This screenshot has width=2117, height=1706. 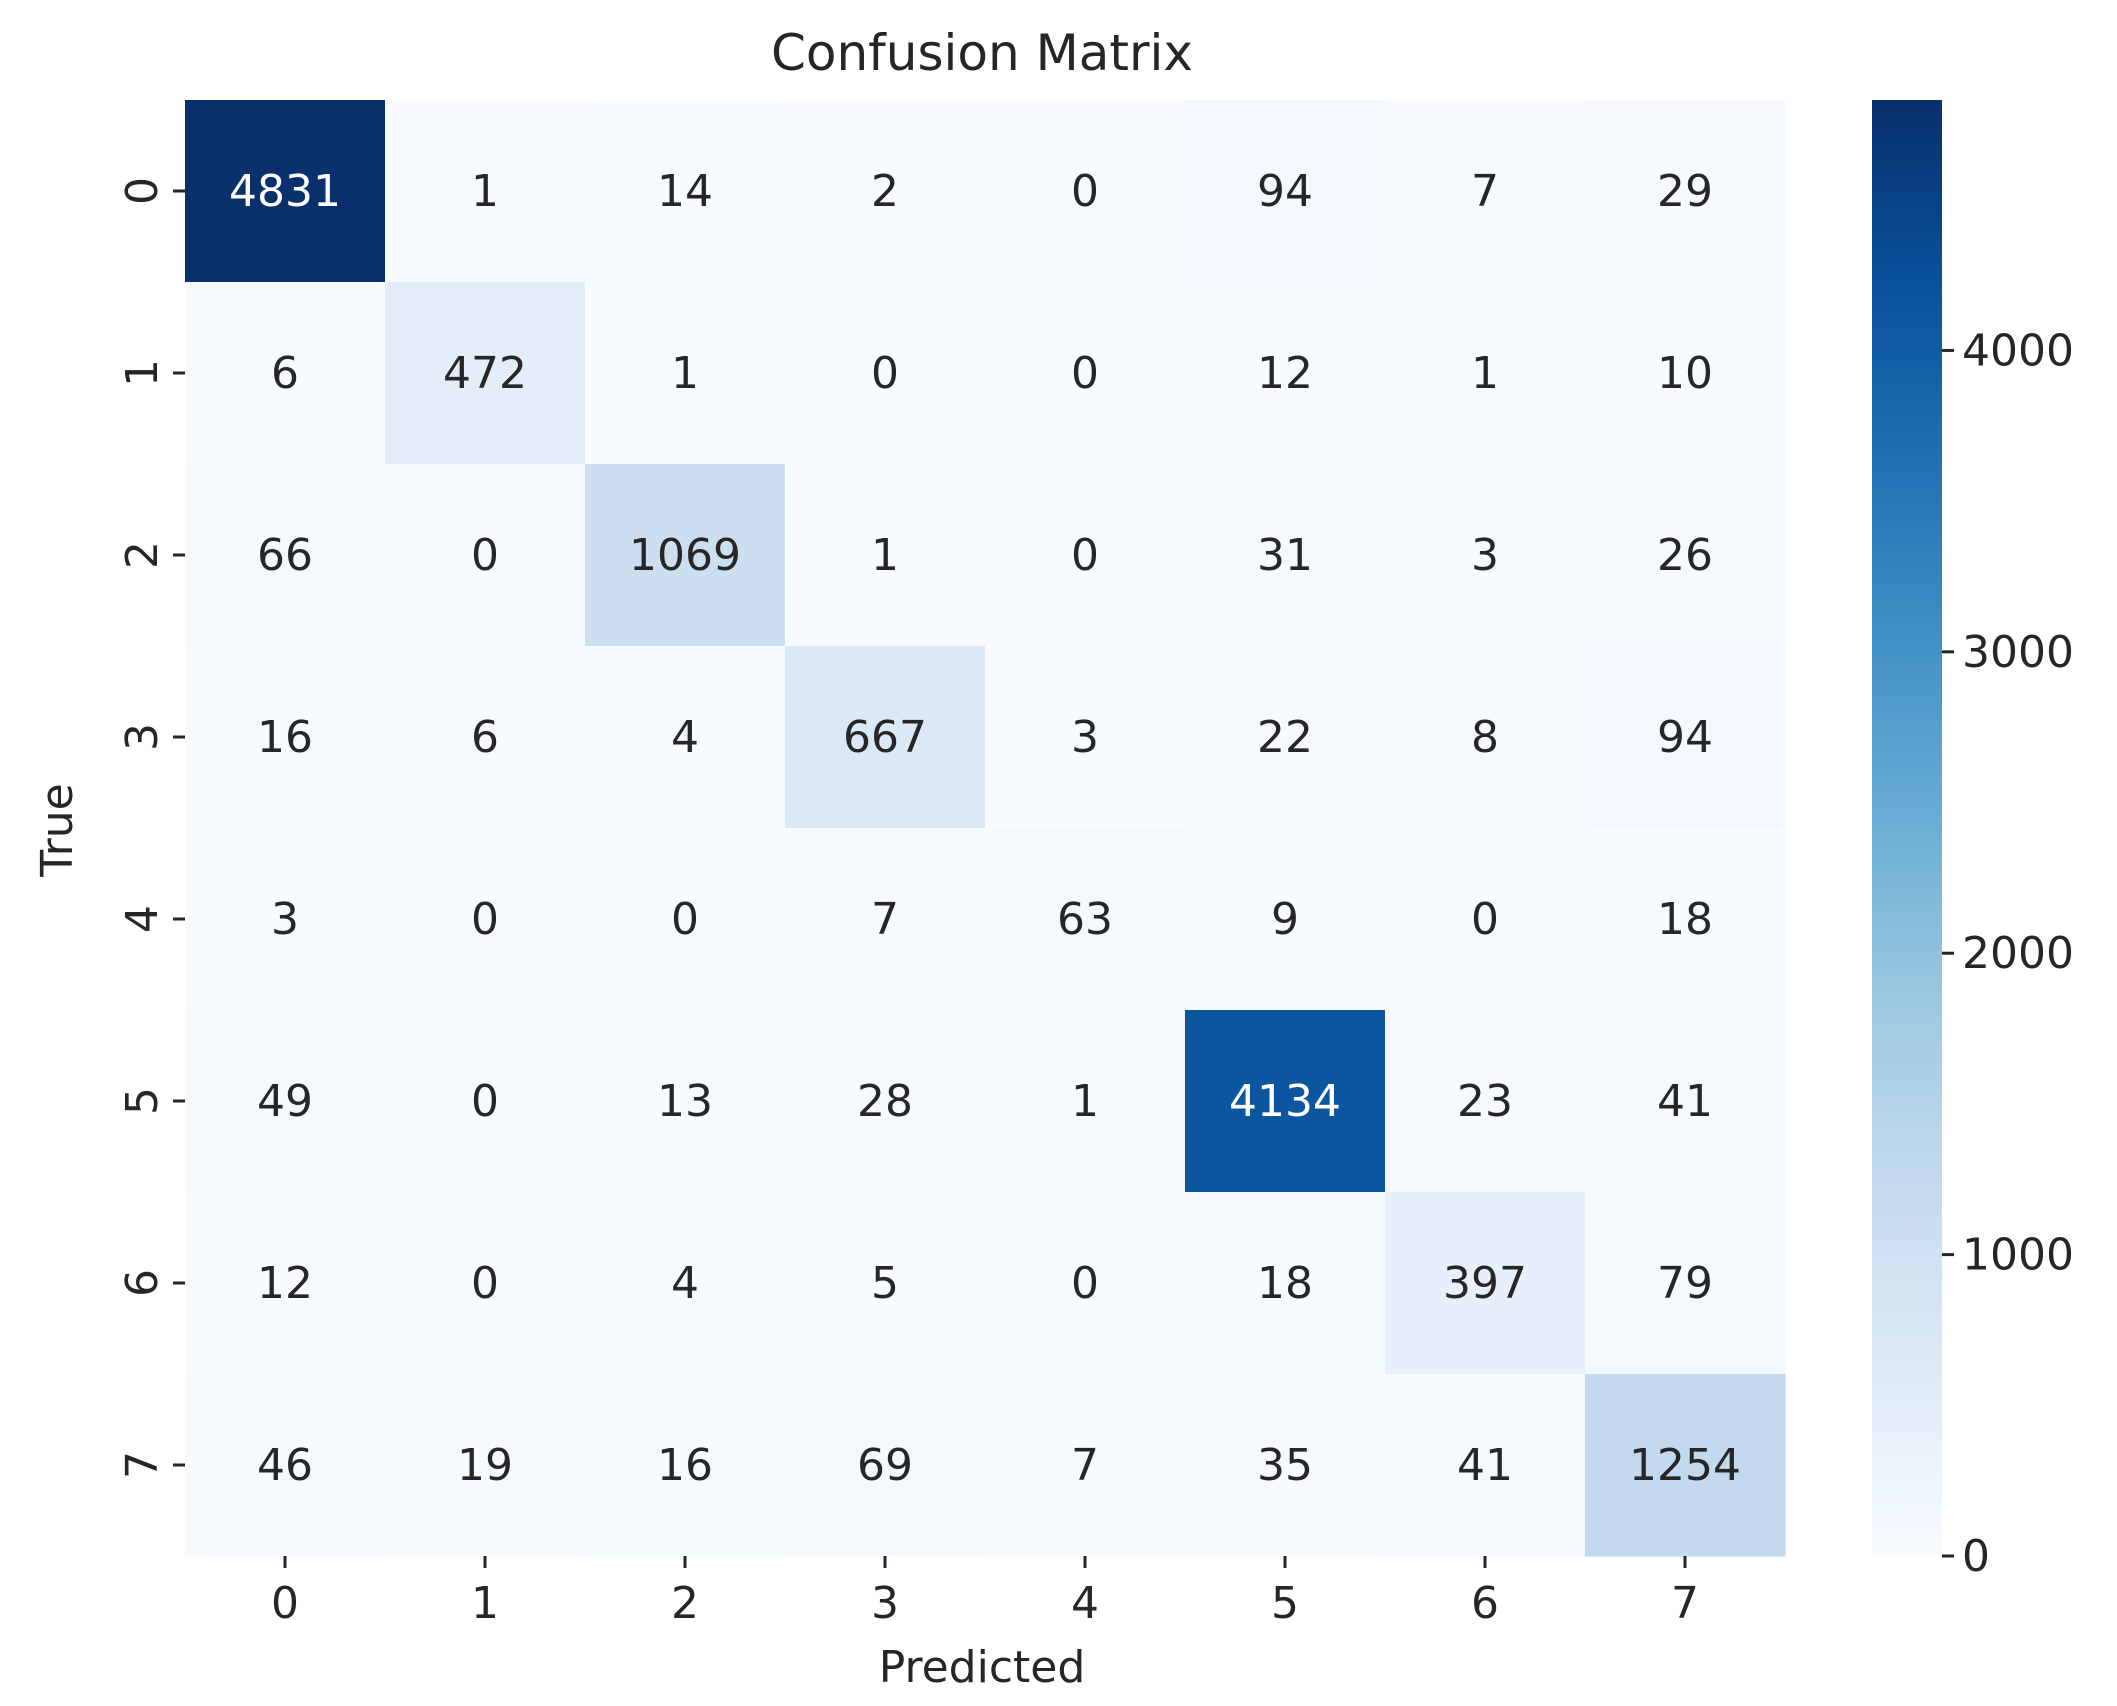 I want to click on cell-value-label: 397, so click(x=1485, y=1283).